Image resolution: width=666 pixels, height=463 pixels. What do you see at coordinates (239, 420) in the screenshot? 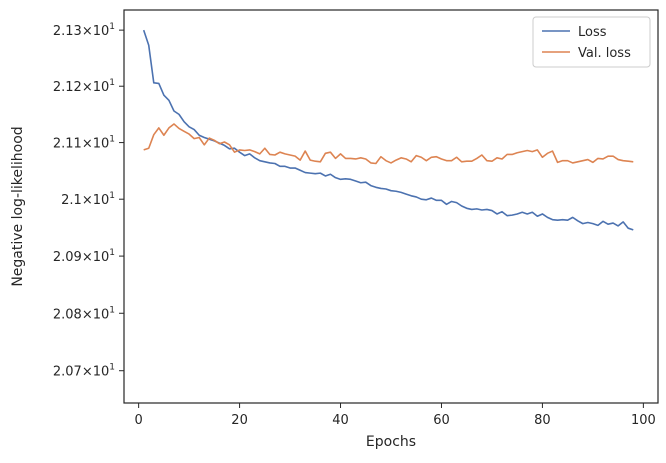
I see `x-tick-label: 20` at bounding box center [239, 420].